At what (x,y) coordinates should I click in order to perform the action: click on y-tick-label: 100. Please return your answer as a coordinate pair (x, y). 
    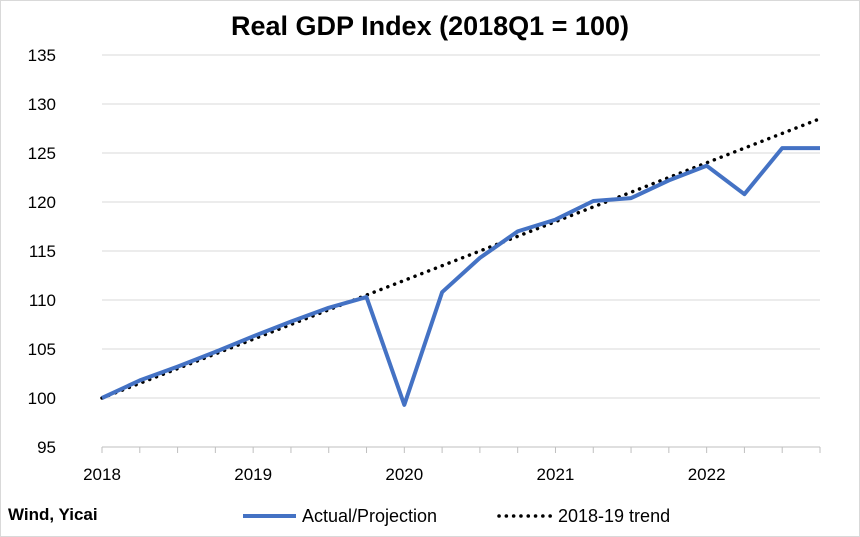
    Looking at the image, I should click on (42, 398).